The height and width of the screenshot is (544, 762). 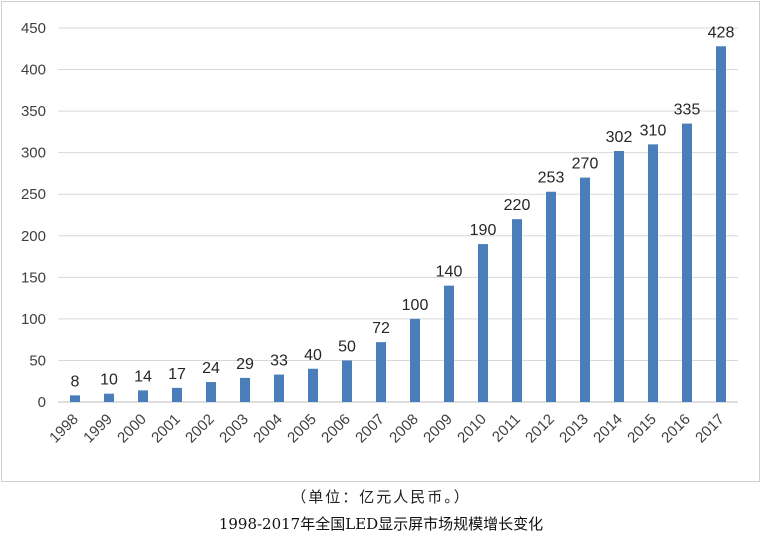 What do you see at coordinates (710, 429) in the screenshot?
I see `x-tick-label: 2017` at bounding box center [710, 429].